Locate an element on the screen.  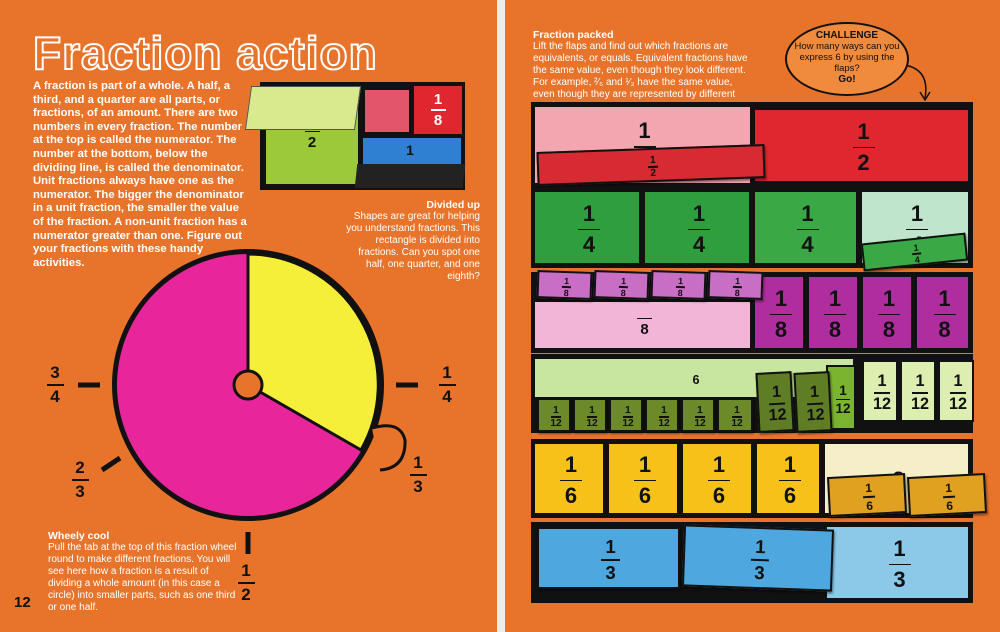
numerator: 2 is located at coordinates (80, 467).